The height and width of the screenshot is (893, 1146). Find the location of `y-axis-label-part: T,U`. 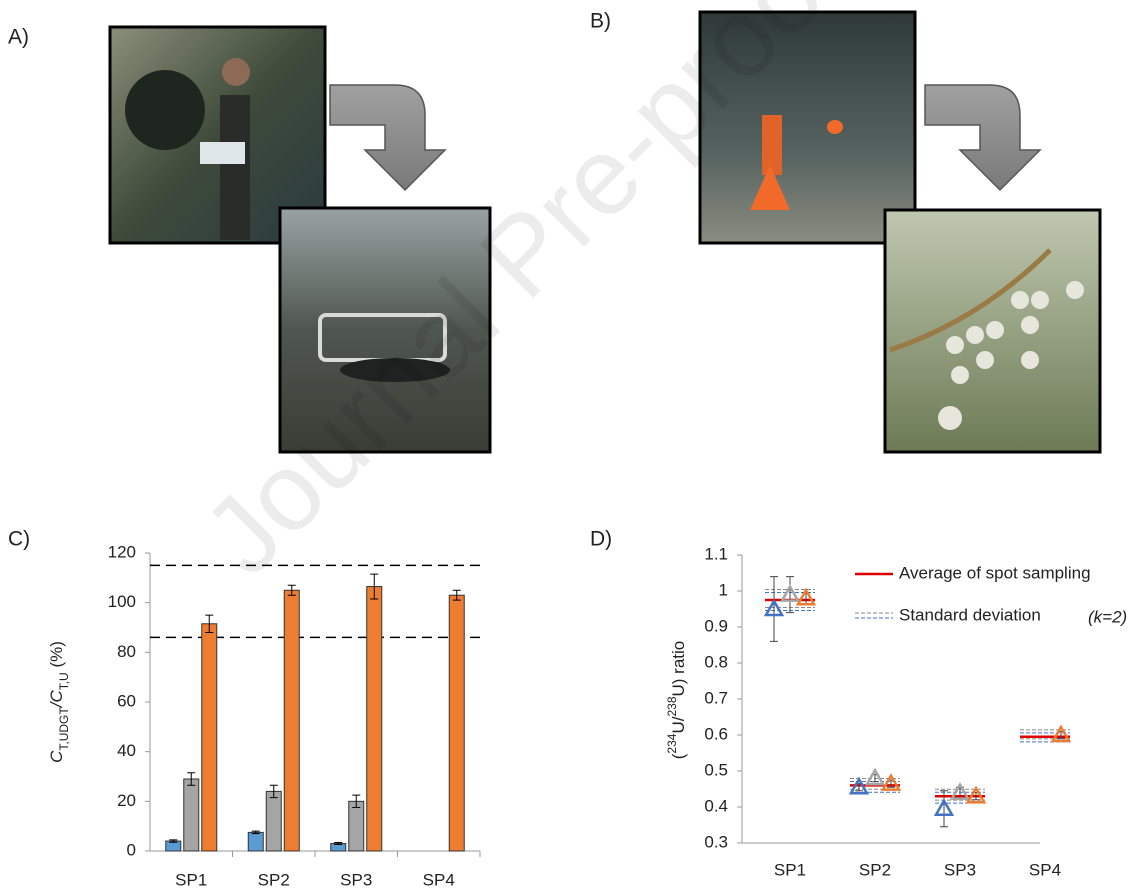

y-axis-label-part: T,U is located at coordinates (64, 681).